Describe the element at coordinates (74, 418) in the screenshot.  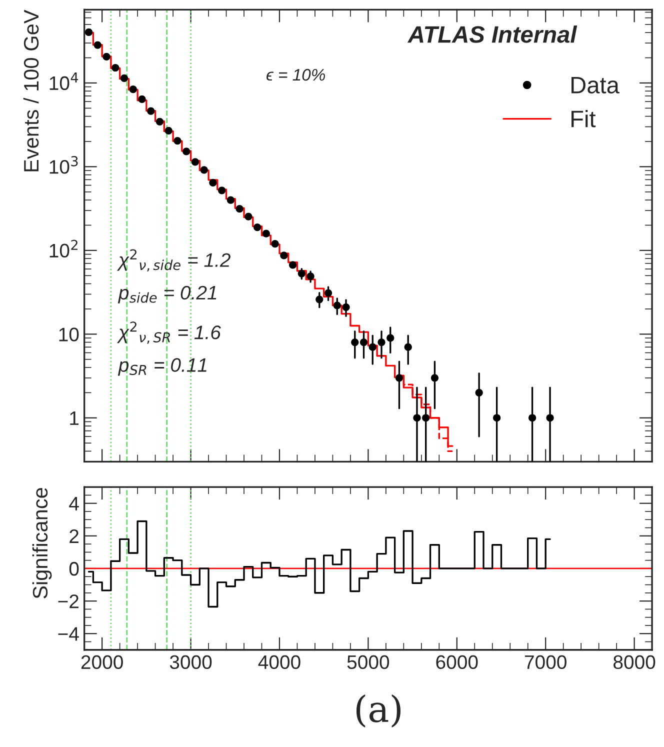
I see `y-tick-label: 1` at that location.